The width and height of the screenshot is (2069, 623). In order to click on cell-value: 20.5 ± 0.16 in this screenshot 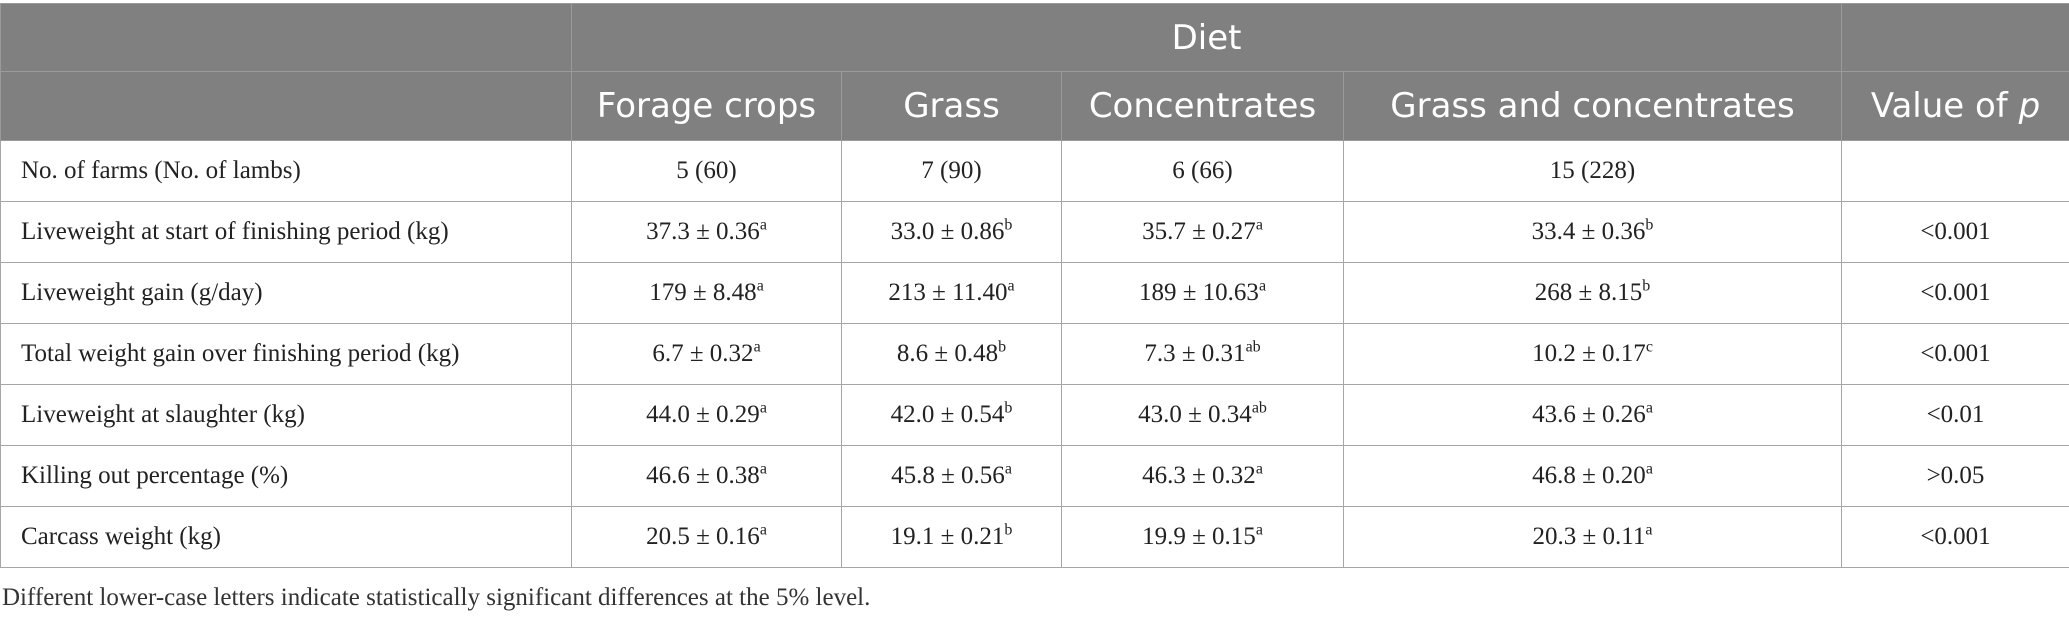, I will do `click(703, 536)`.